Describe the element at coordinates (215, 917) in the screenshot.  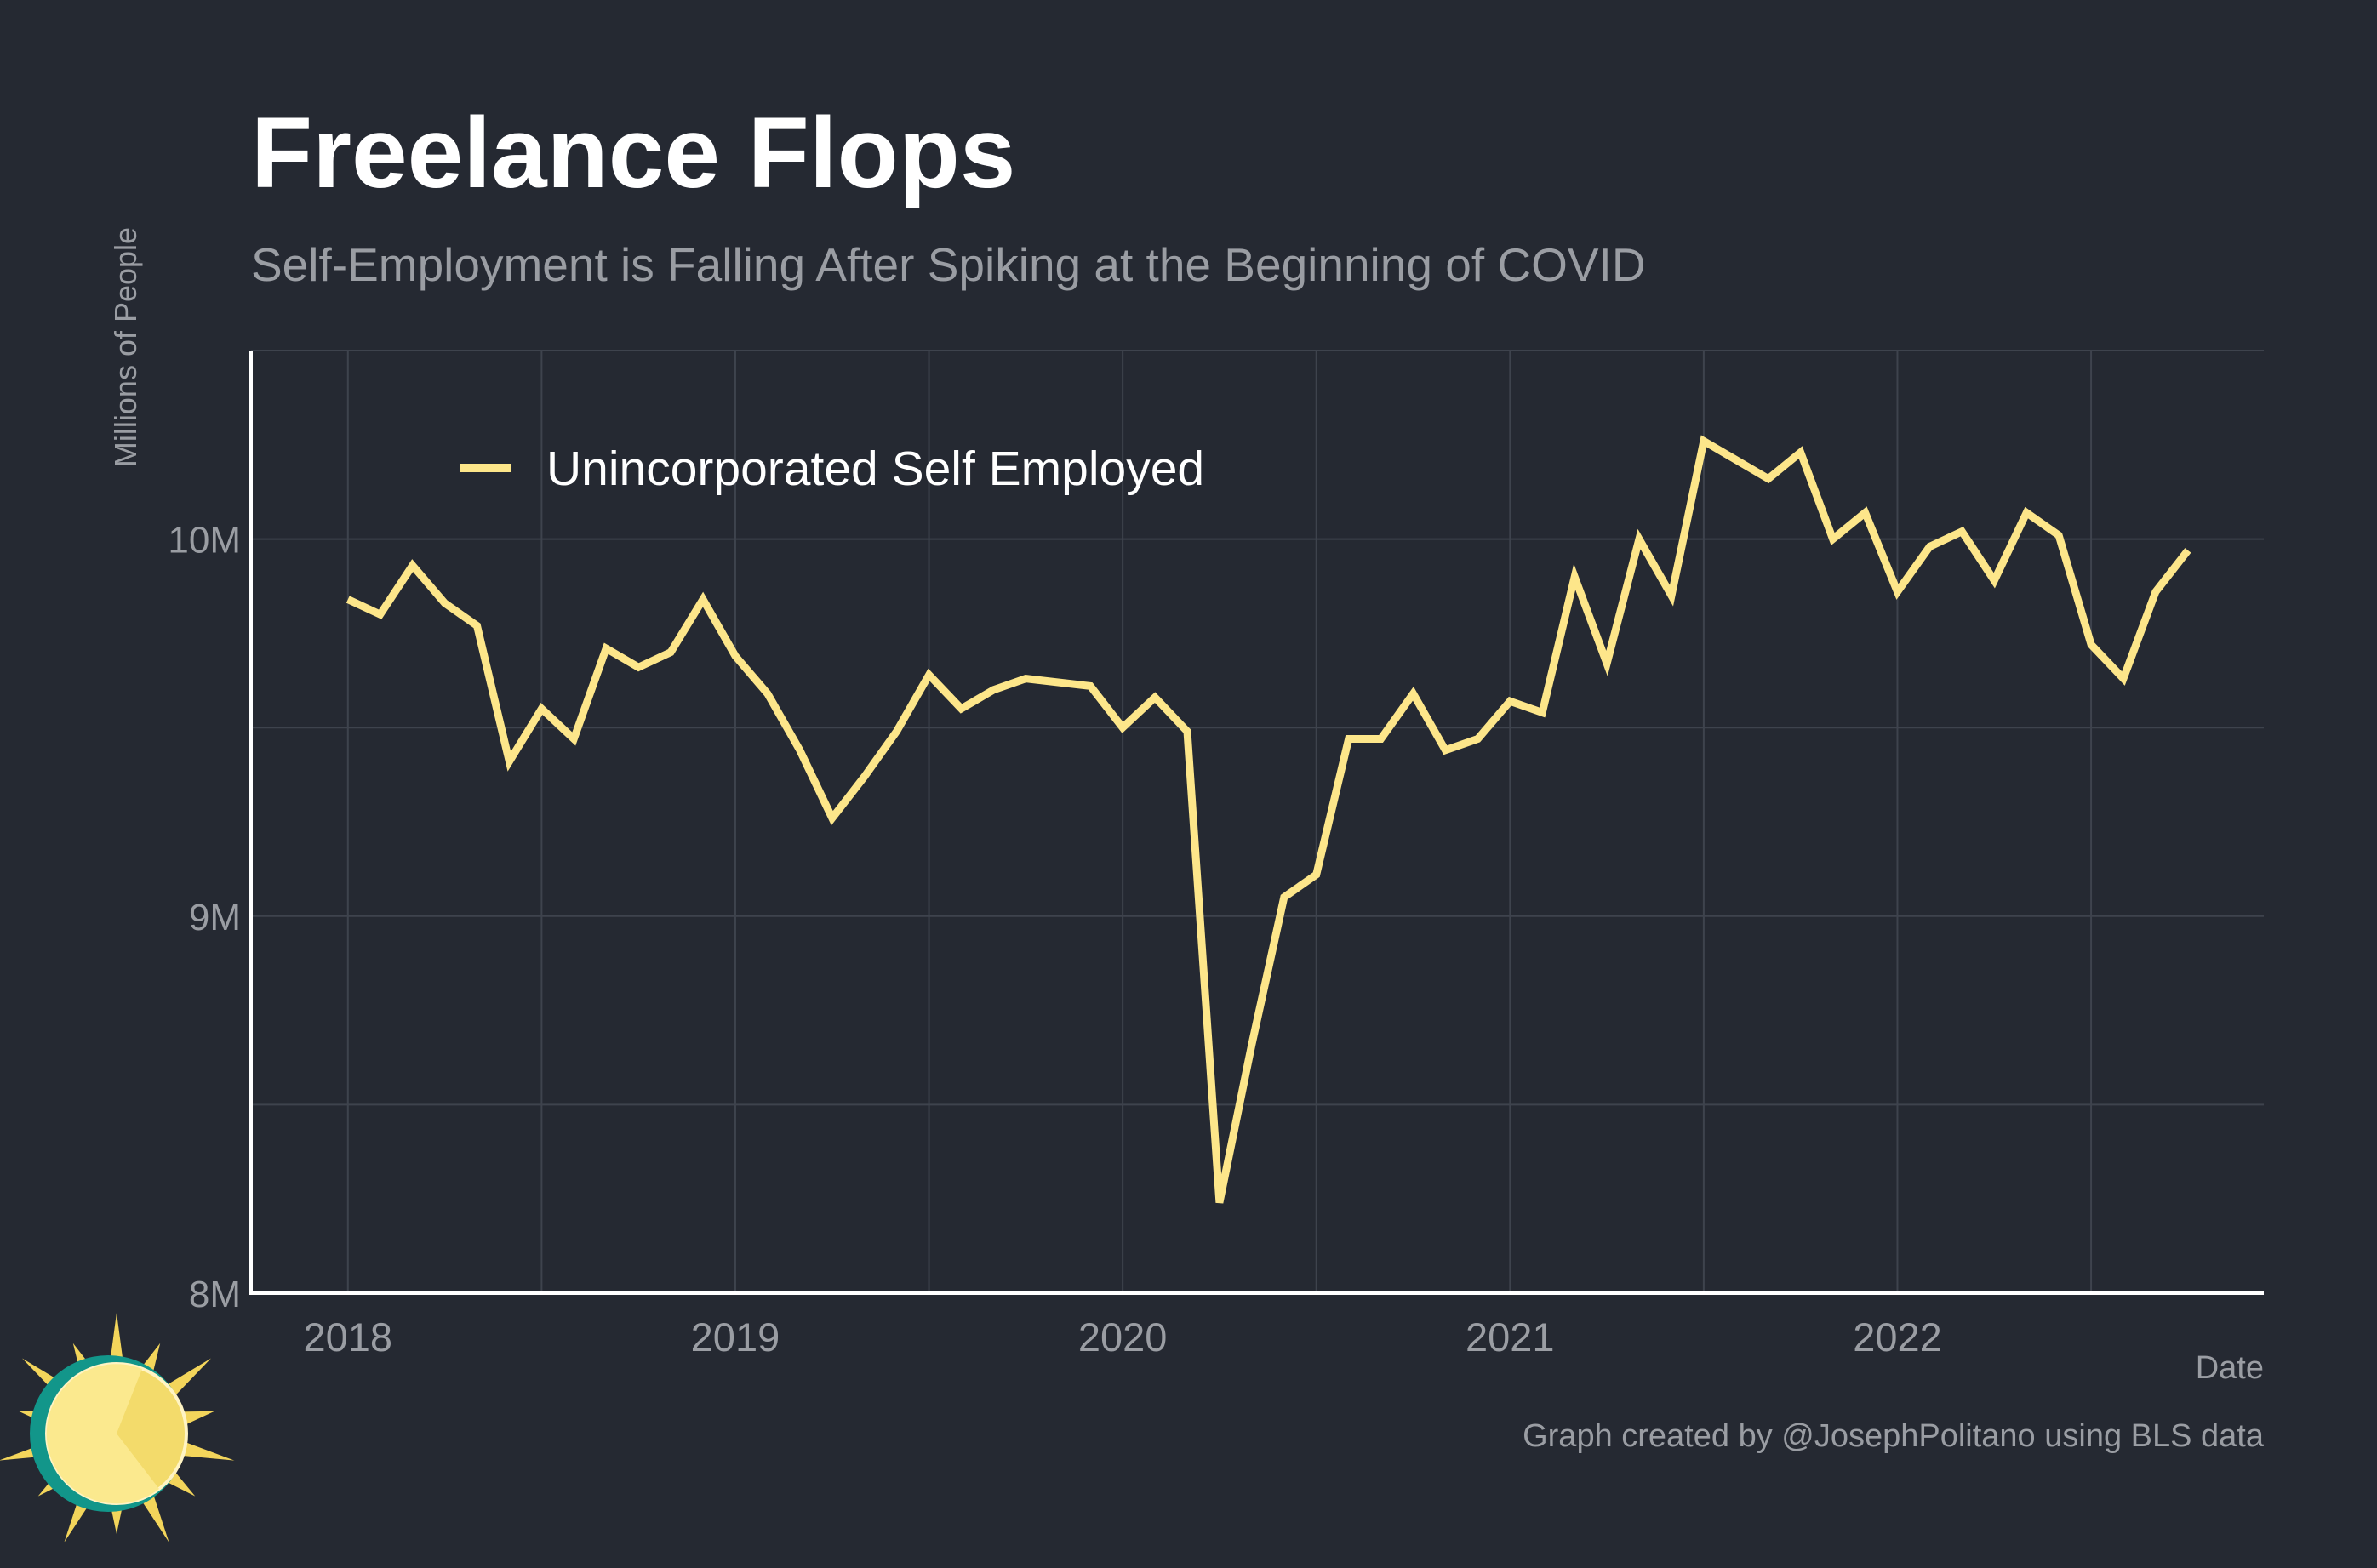
I see `y-tick-label: 9M` at that location.